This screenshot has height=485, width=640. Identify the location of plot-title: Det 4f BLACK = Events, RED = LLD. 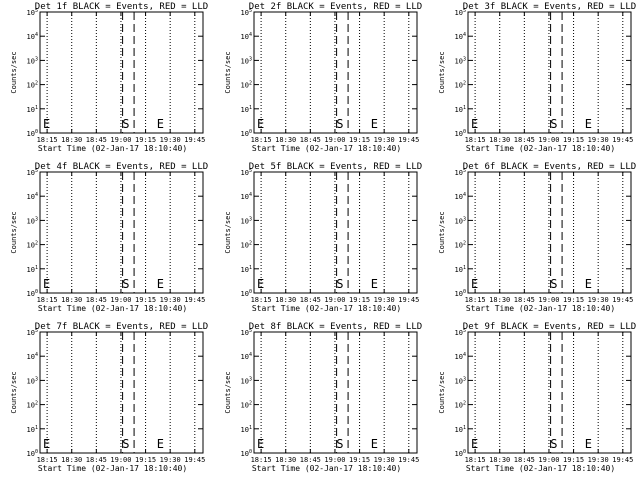
(121, 167).